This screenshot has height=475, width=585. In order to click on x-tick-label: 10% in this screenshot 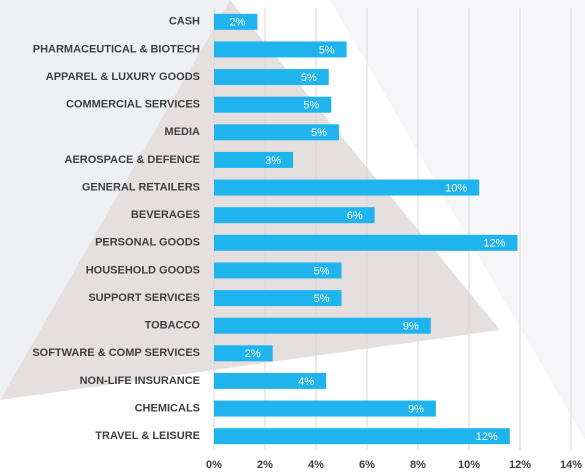, I will do `click(469, 465)`.